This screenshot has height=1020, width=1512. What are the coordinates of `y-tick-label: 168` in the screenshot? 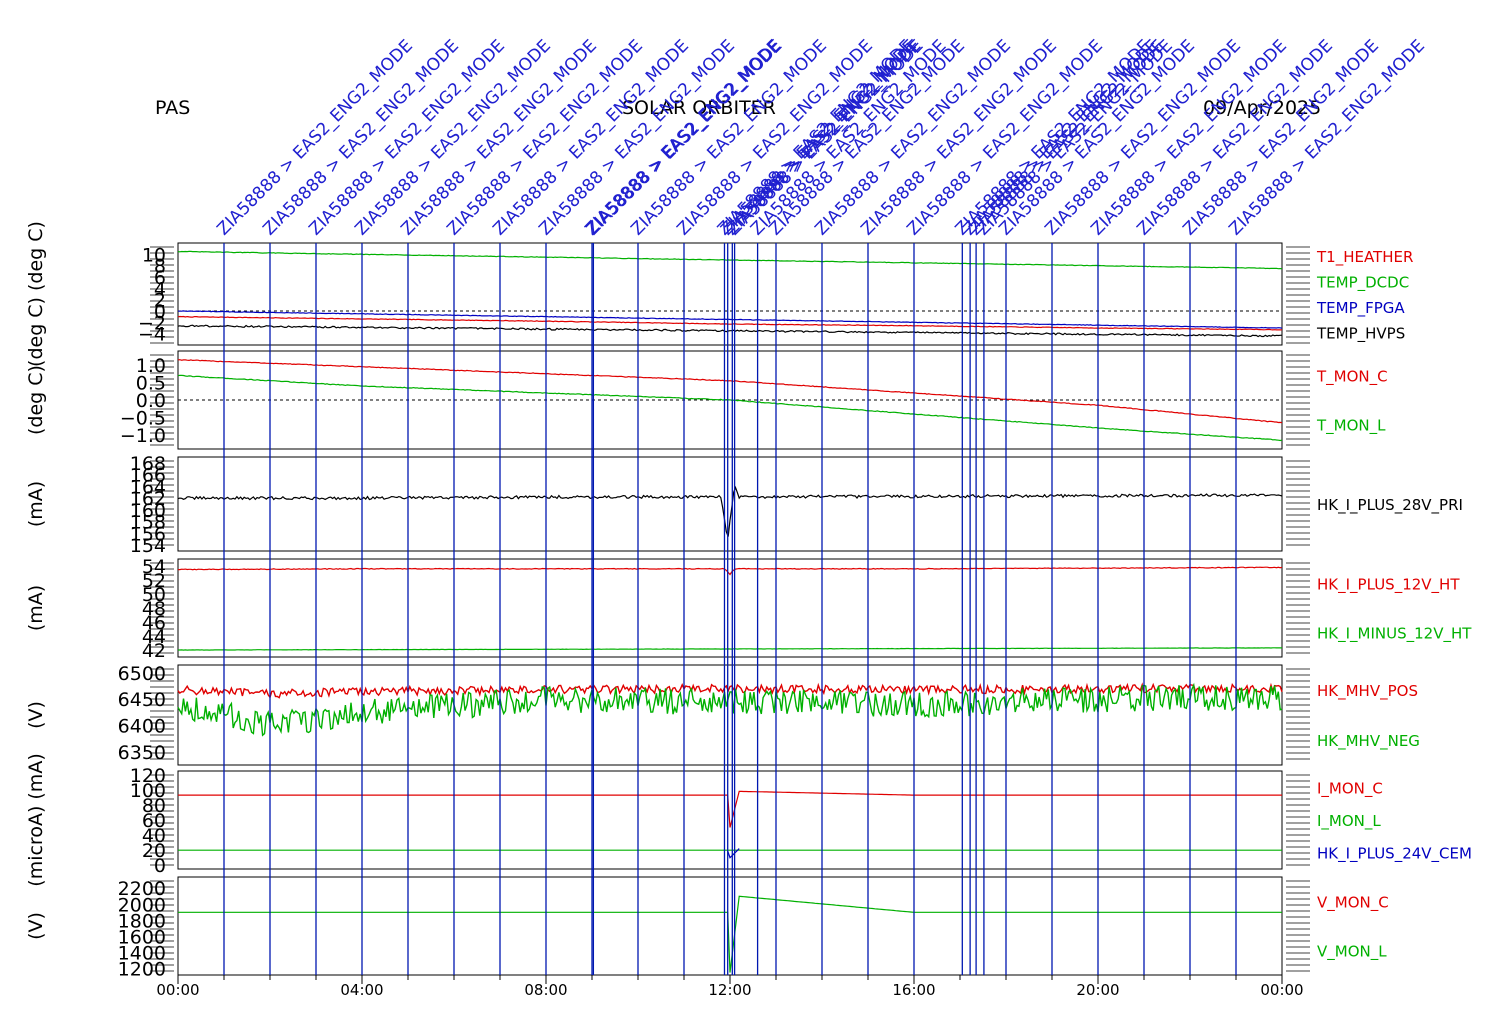 It's located at (148, 464).